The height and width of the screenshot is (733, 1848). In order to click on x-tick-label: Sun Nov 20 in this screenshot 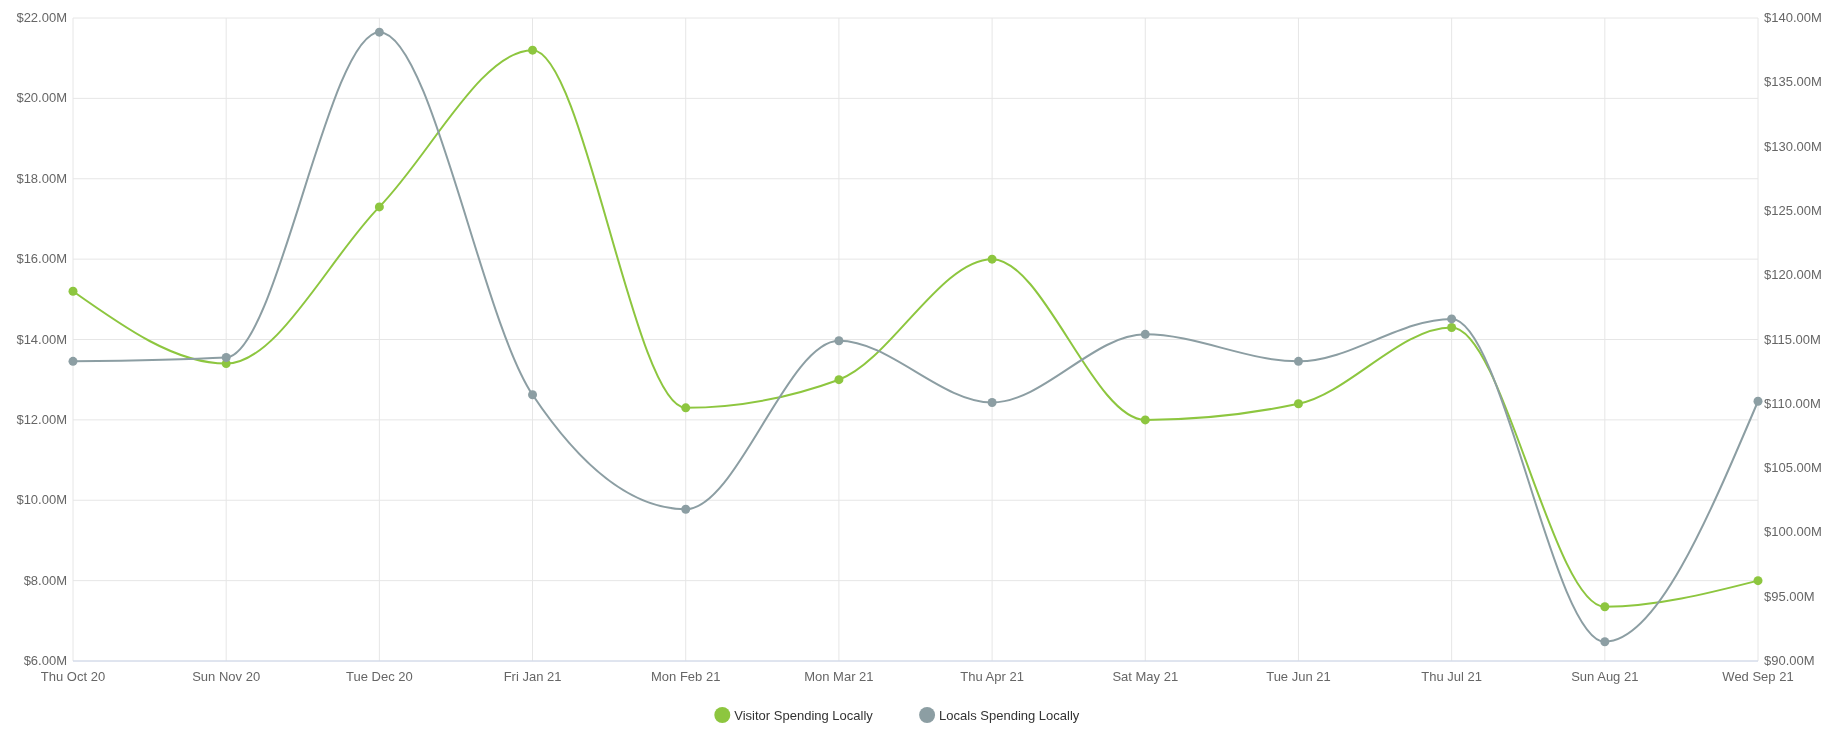, I will do `click(226, 676)`.